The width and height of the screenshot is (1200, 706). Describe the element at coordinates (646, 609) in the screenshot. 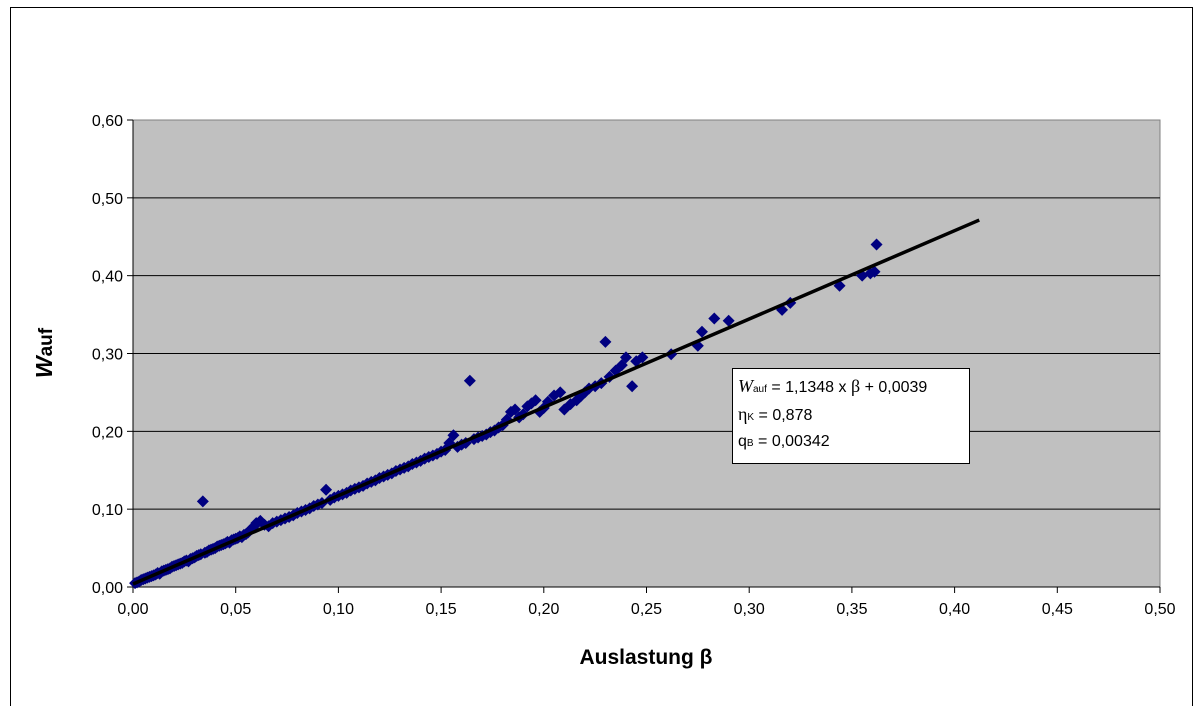

I see `x-tick-label: 0,25` at that location.